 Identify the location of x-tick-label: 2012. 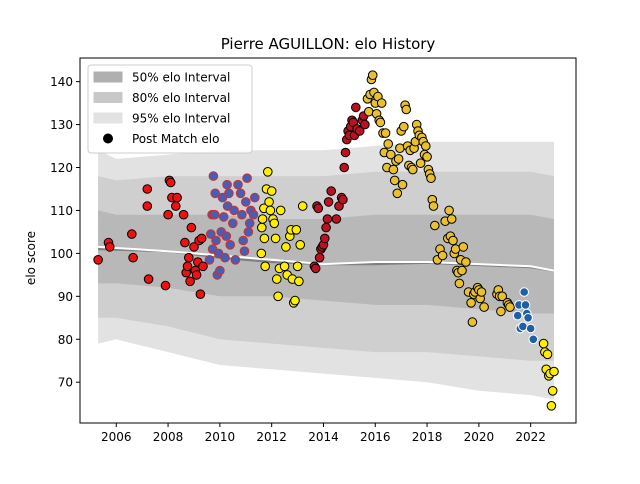
(271, 437).